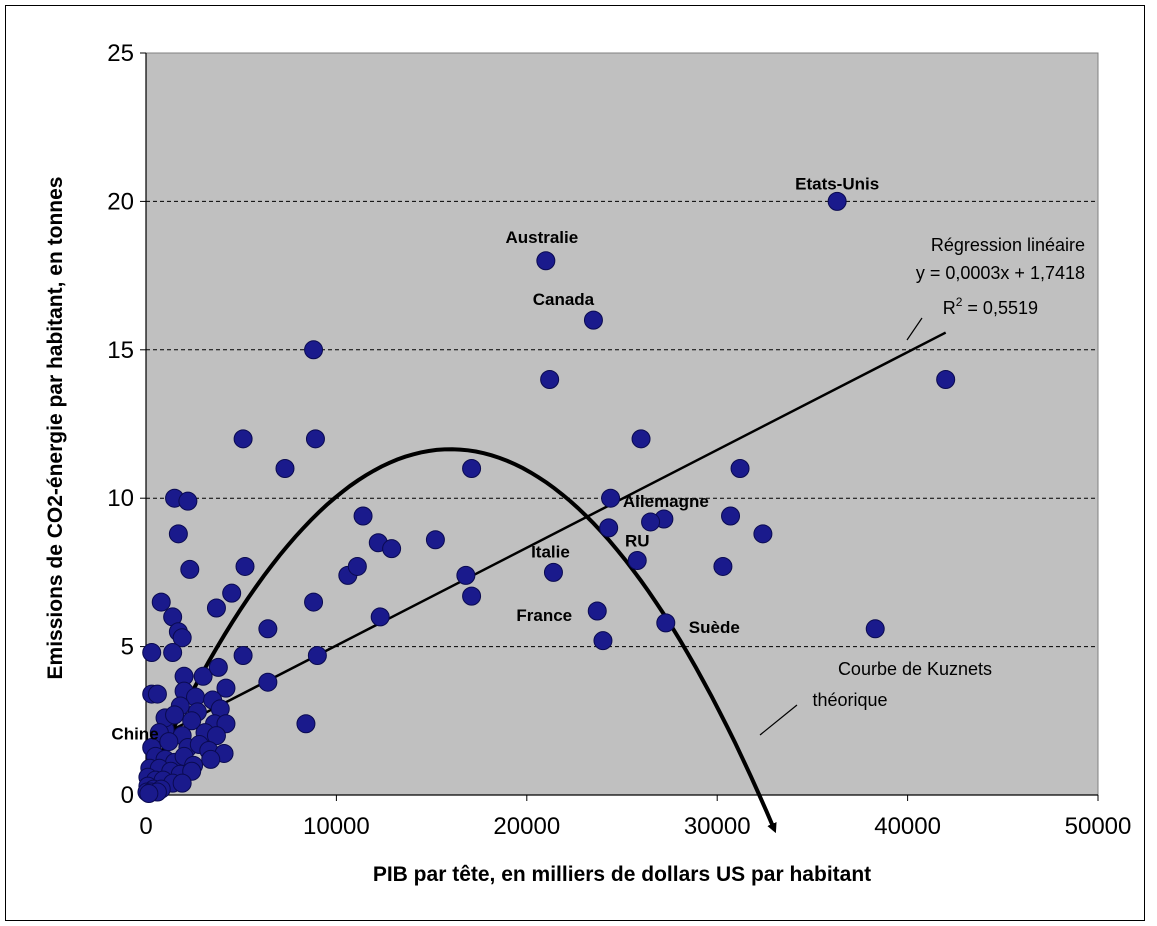 The image size is (1157, 926). I want to click on point-label: Australie, so click(541, 237).